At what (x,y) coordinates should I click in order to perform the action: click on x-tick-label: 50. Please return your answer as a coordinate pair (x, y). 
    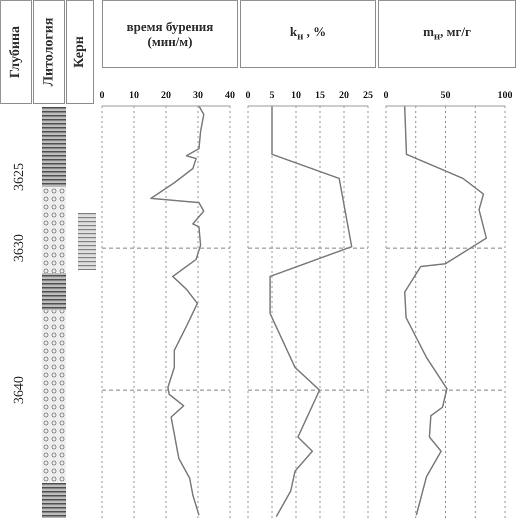
    Looking at the image, I should click on (445, 95).